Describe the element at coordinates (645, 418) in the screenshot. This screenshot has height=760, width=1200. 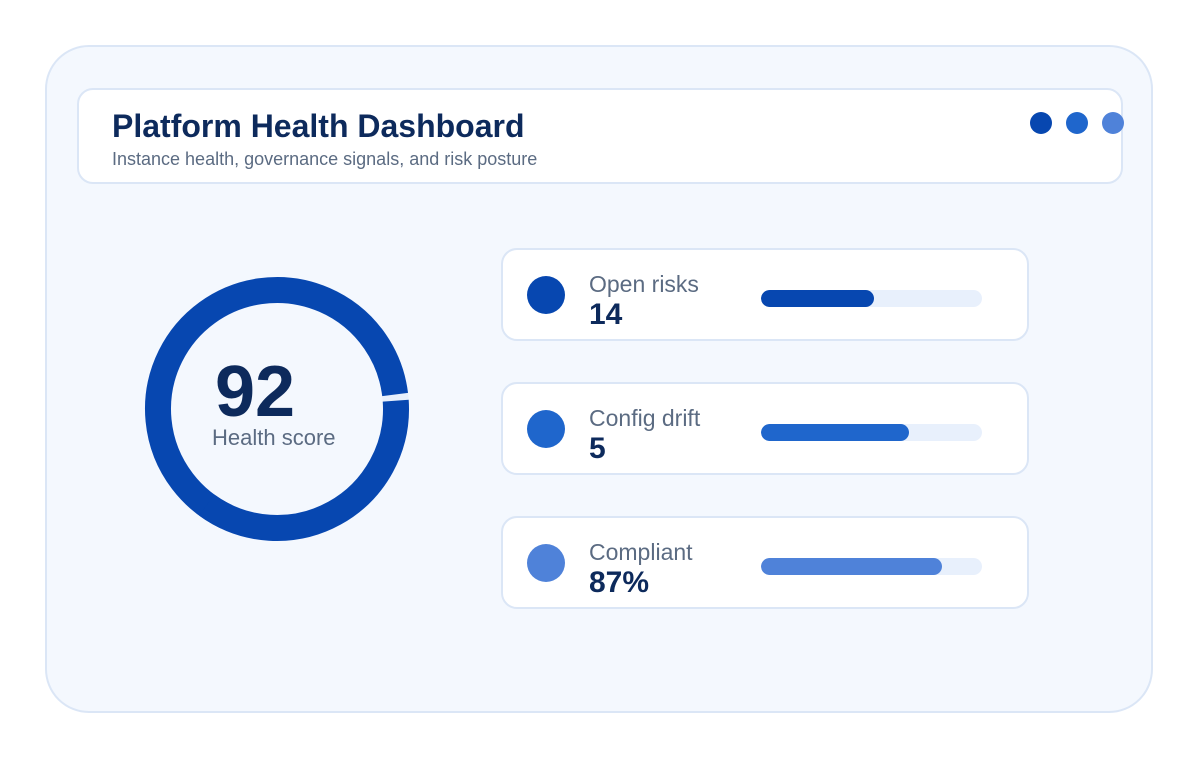
I see `metric-label: Config drift` at that location.